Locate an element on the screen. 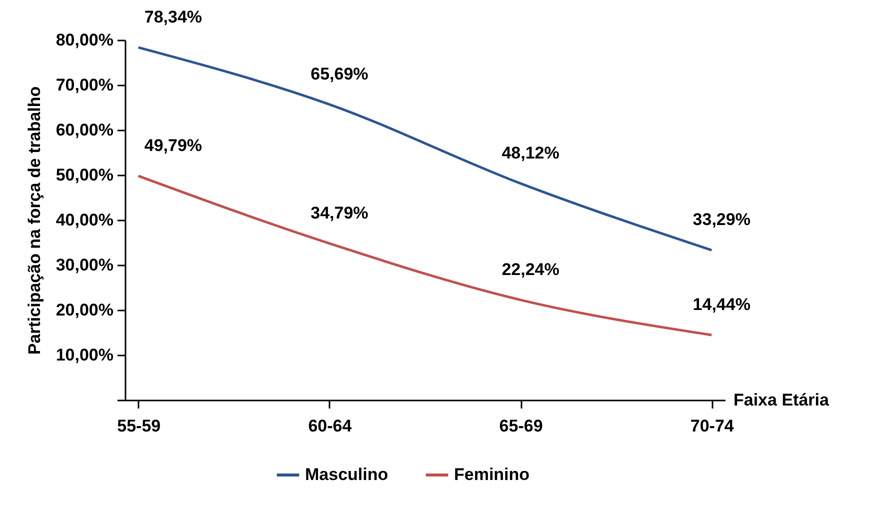  data-label: 34,79% is located at coordinates (339, 212).